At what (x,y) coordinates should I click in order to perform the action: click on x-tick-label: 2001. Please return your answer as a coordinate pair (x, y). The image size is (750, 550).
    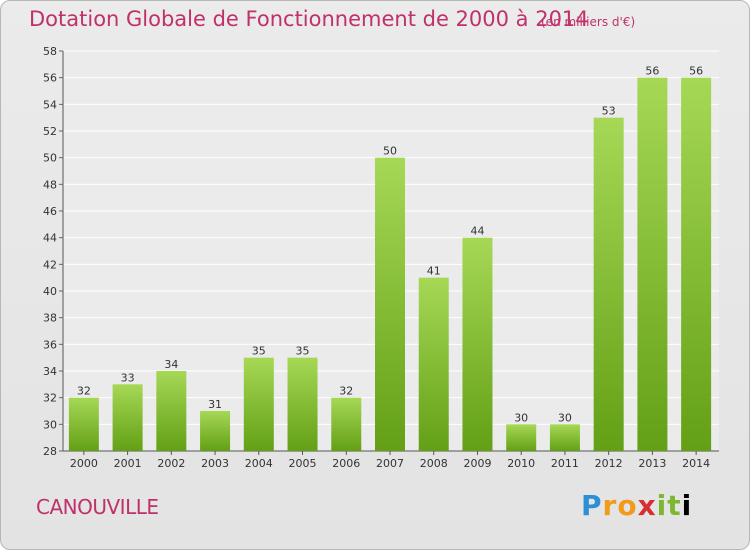
    Looking at the image, I should click on (128, 463).